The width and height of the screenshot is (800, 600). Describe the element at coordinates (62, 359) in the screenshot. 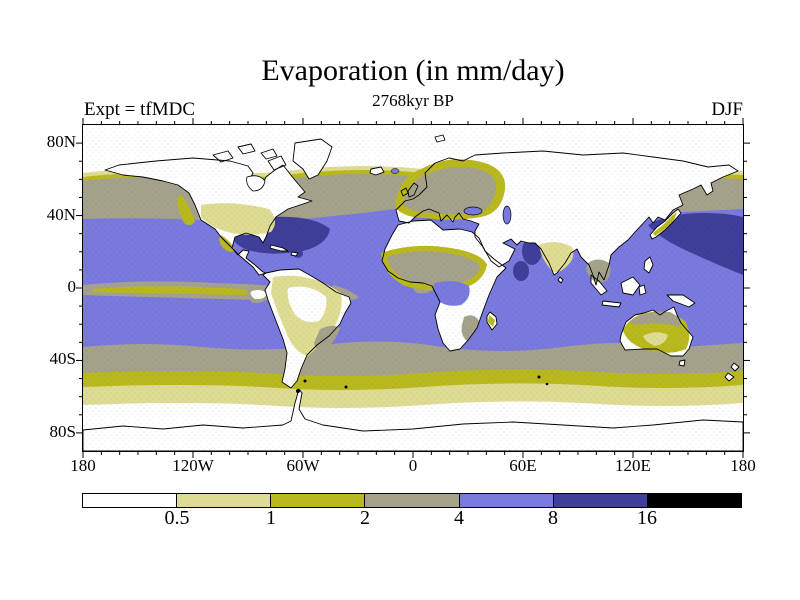

I see `y-axis-tick-label: 40S` at that location.